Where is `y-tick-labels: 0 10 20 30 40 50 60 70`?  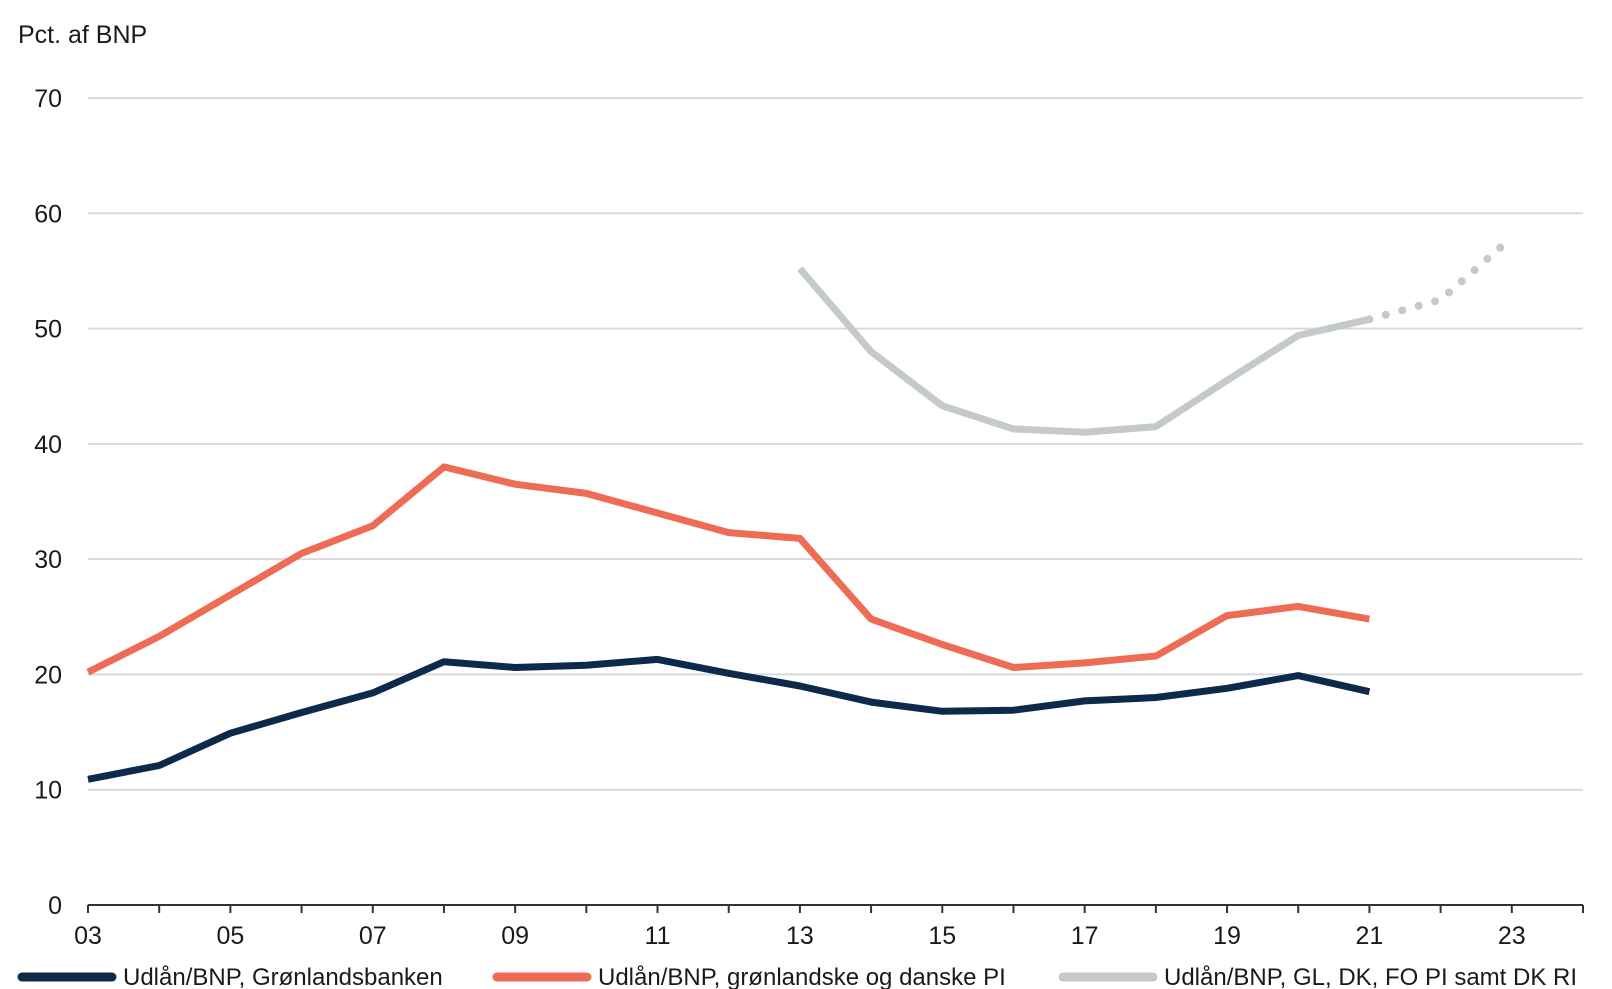
y-tick-labels: 0 10 20 30 40 50 60 70 is located at coordinates (48, 502).